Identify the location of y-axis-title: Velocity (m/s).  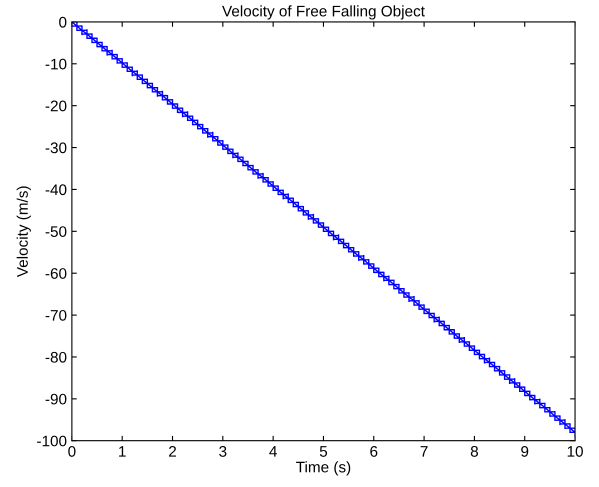
(23, 232).